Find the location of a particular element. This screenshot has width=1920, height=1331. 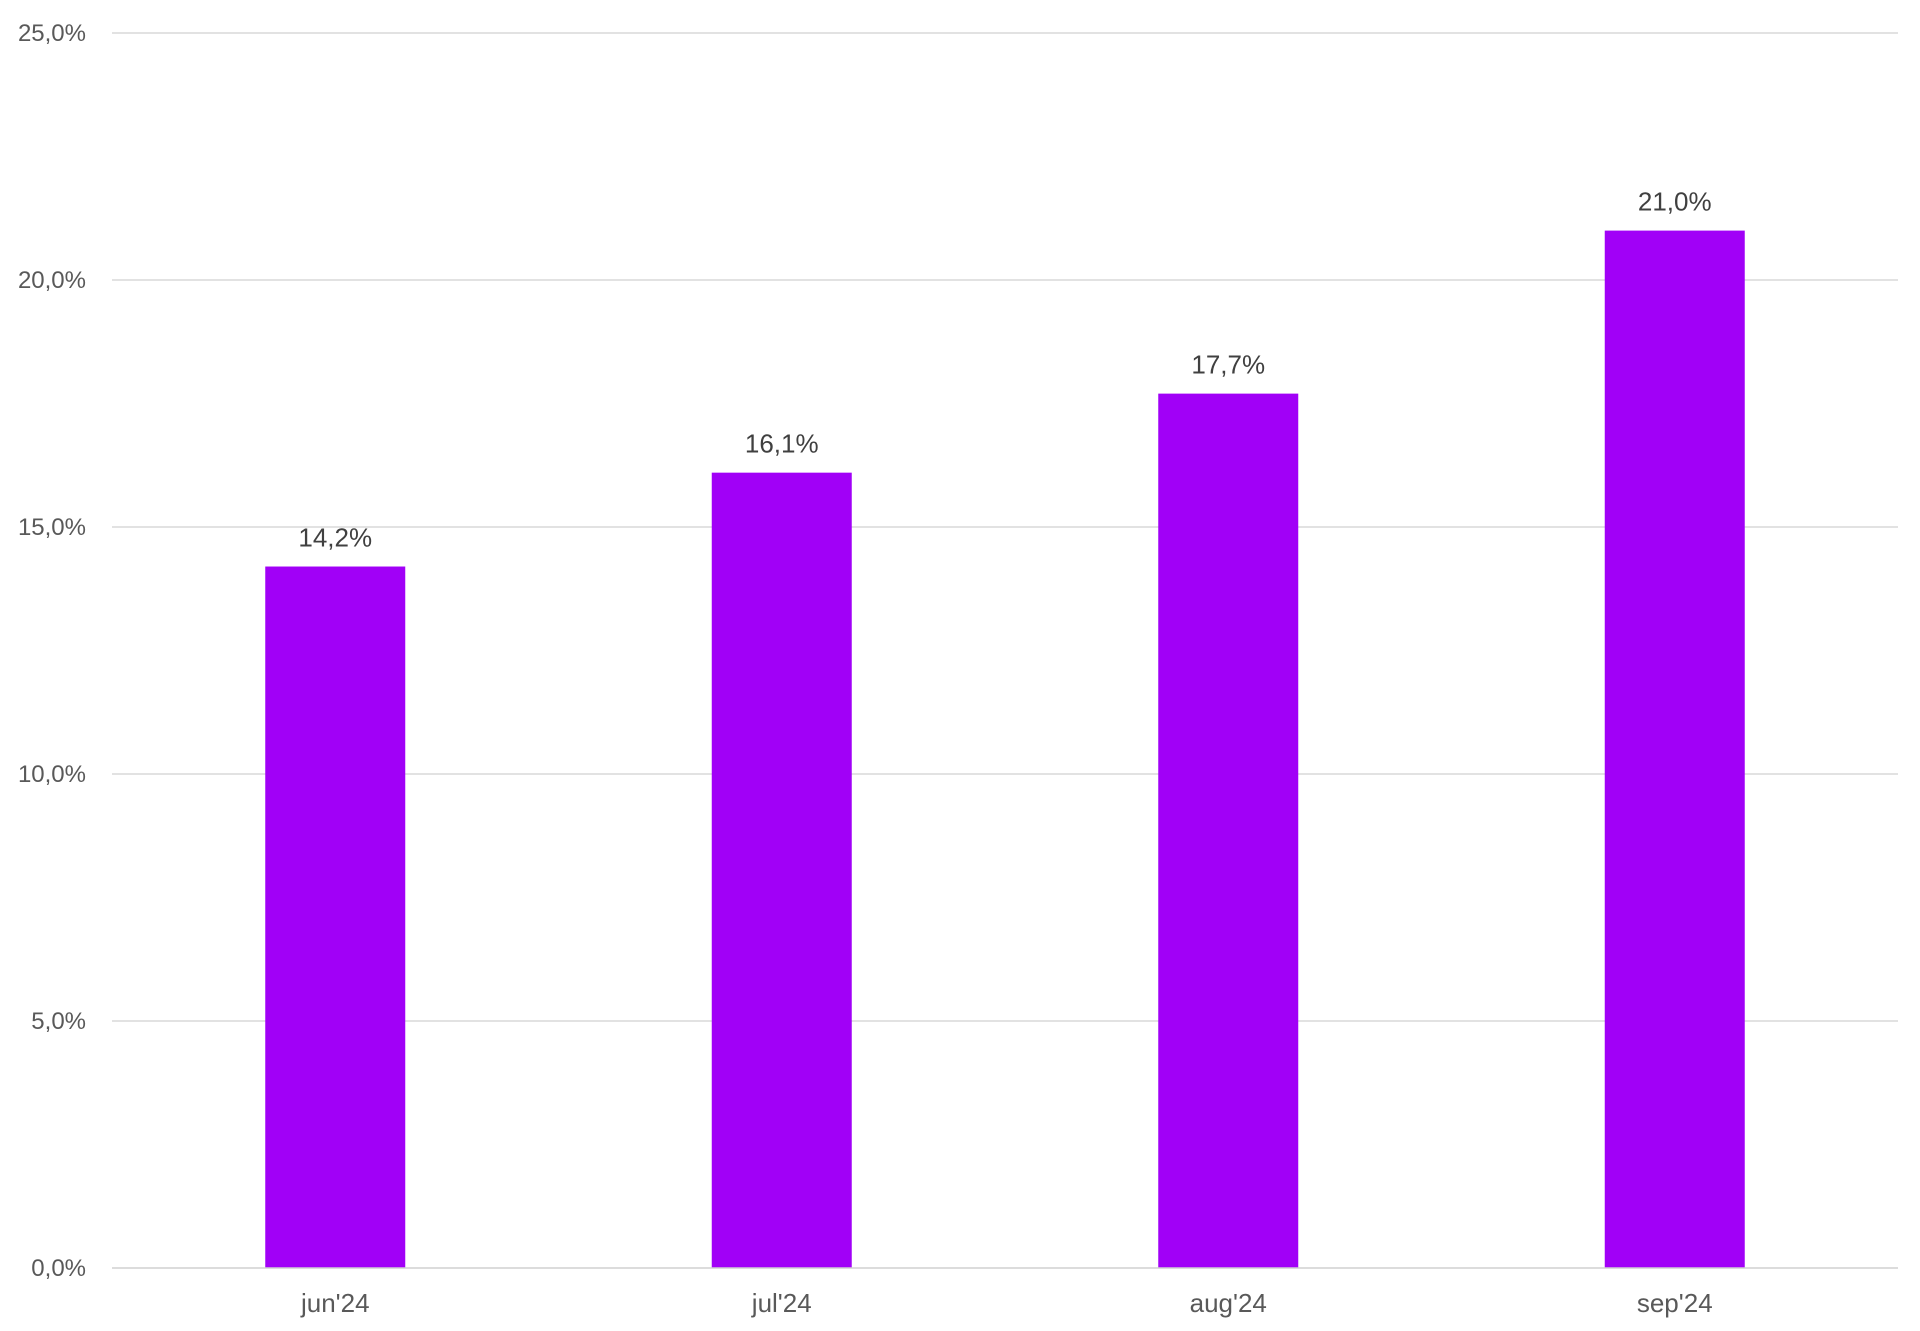

x-tick-label: jul'24 is located at coordinates (781, 1303).